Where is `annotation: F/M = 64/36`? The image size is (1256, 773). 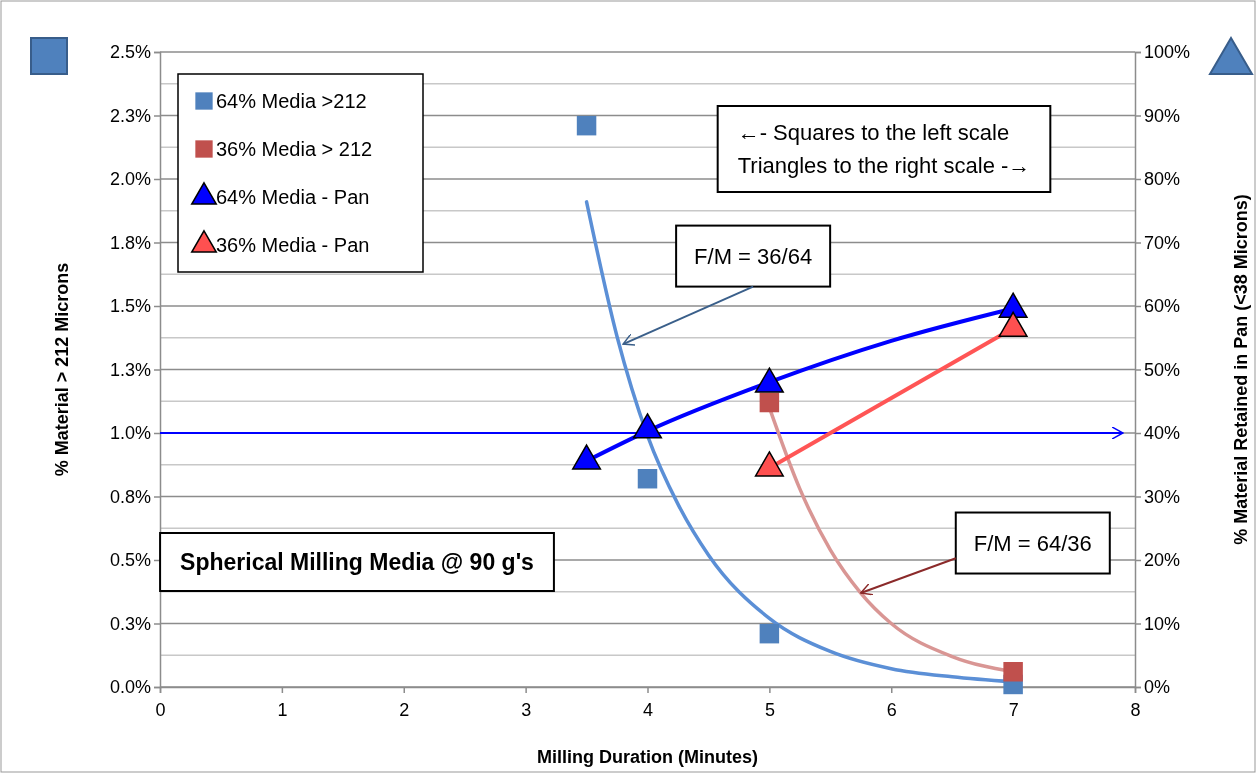 annotation: F/M = 64/36 is located at coordinates (1032, 543).